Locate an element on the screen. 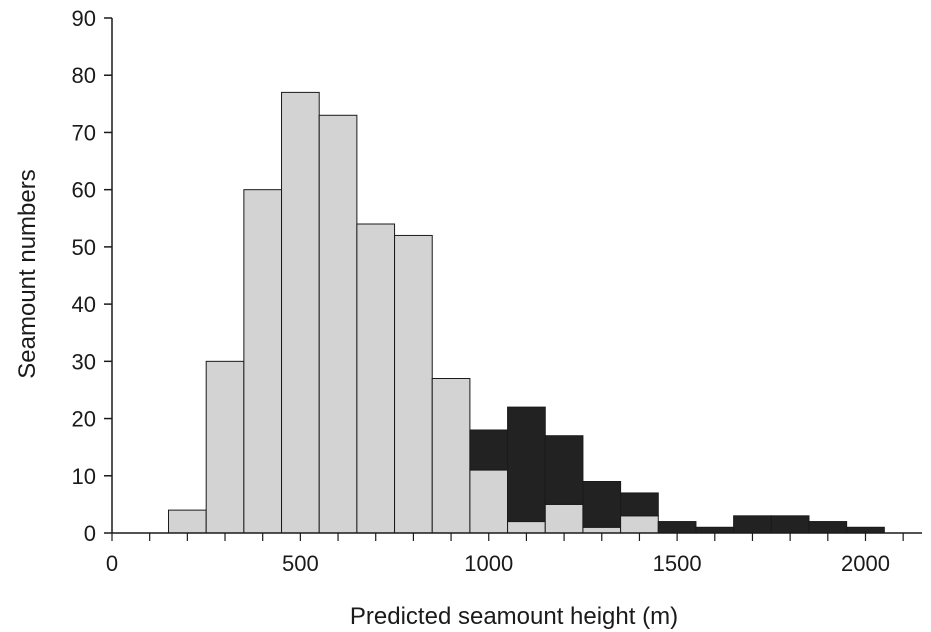 The width and height of the screenshot is (931, 632). x-axis-ticks: 0 500 1000 1500 2000 is located at coordinates (505, 554).